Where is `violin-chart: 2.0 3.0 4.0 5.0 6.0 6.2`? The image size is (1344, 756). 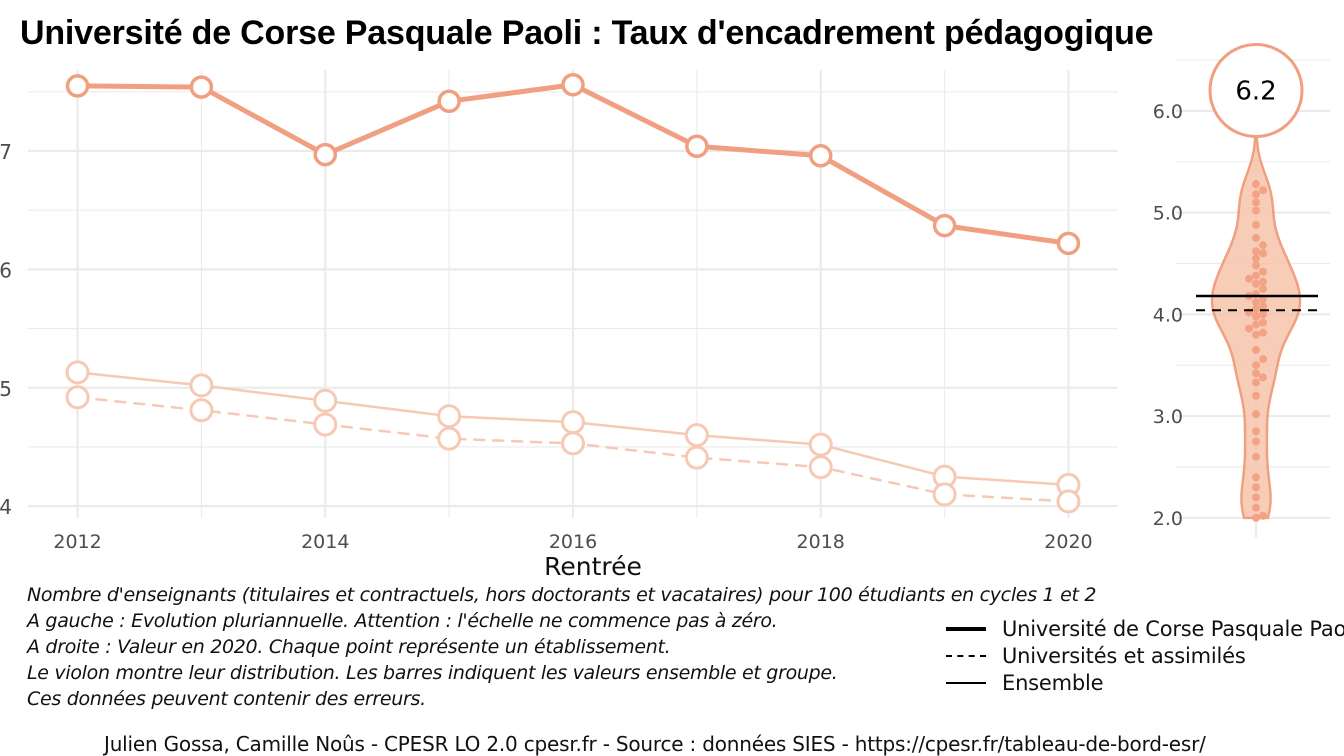 violin-chart: 2.0 3.0 4.0 5.0 6.0 6.2 is located at coordinates (1241, 290).